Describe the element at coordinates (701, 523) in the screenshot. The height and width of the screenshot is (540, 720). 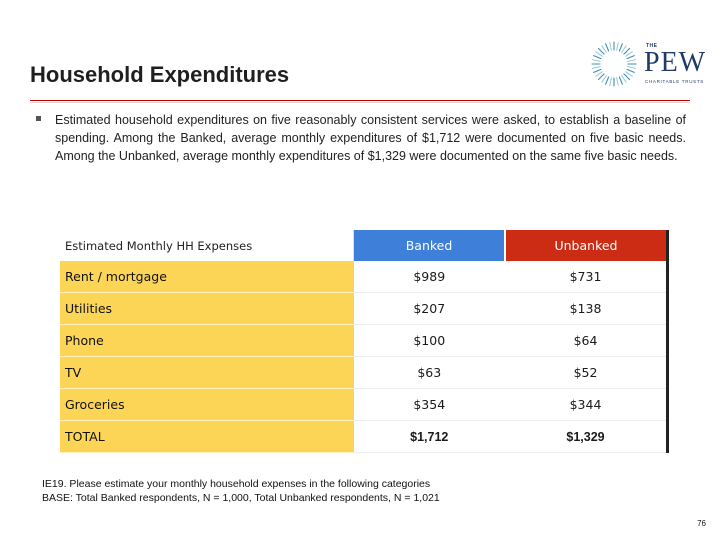
I see `page-number: 76` at that location.